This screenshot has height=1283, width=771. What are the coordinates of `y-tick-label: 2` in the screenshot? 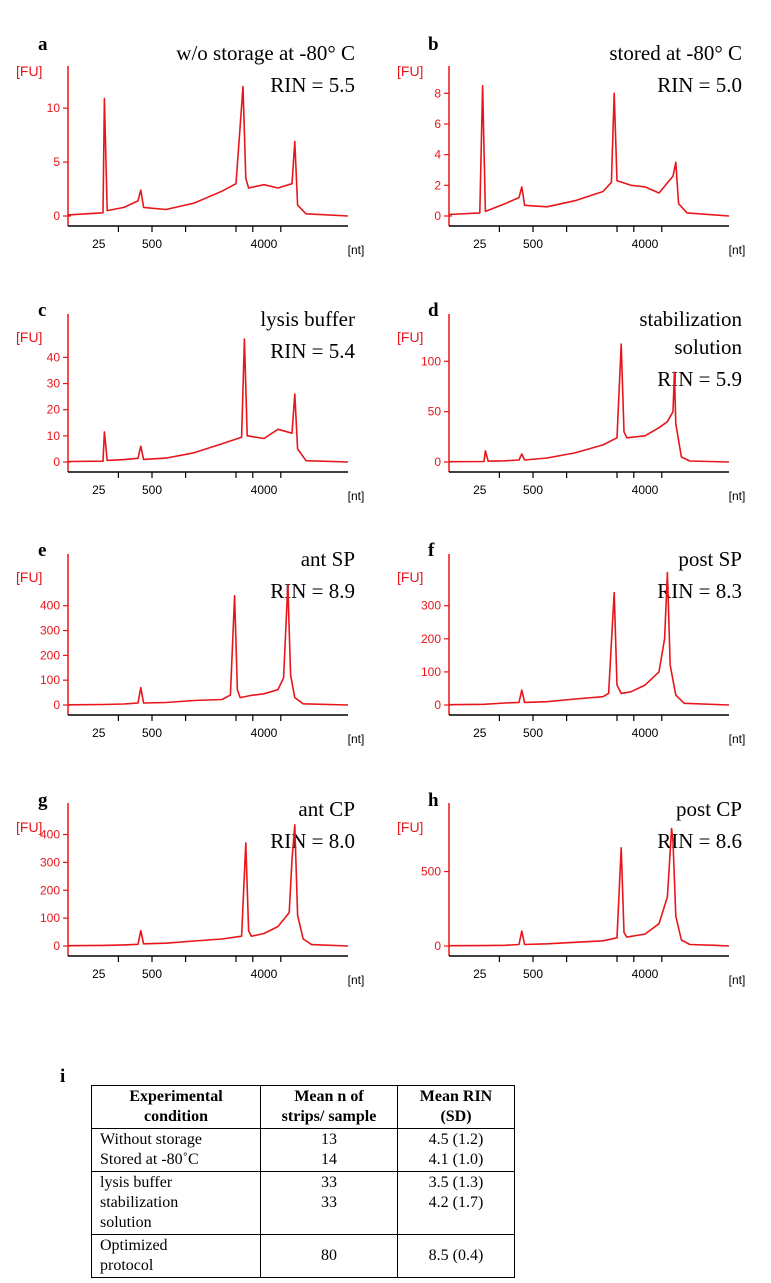 It's located at (437, 185).